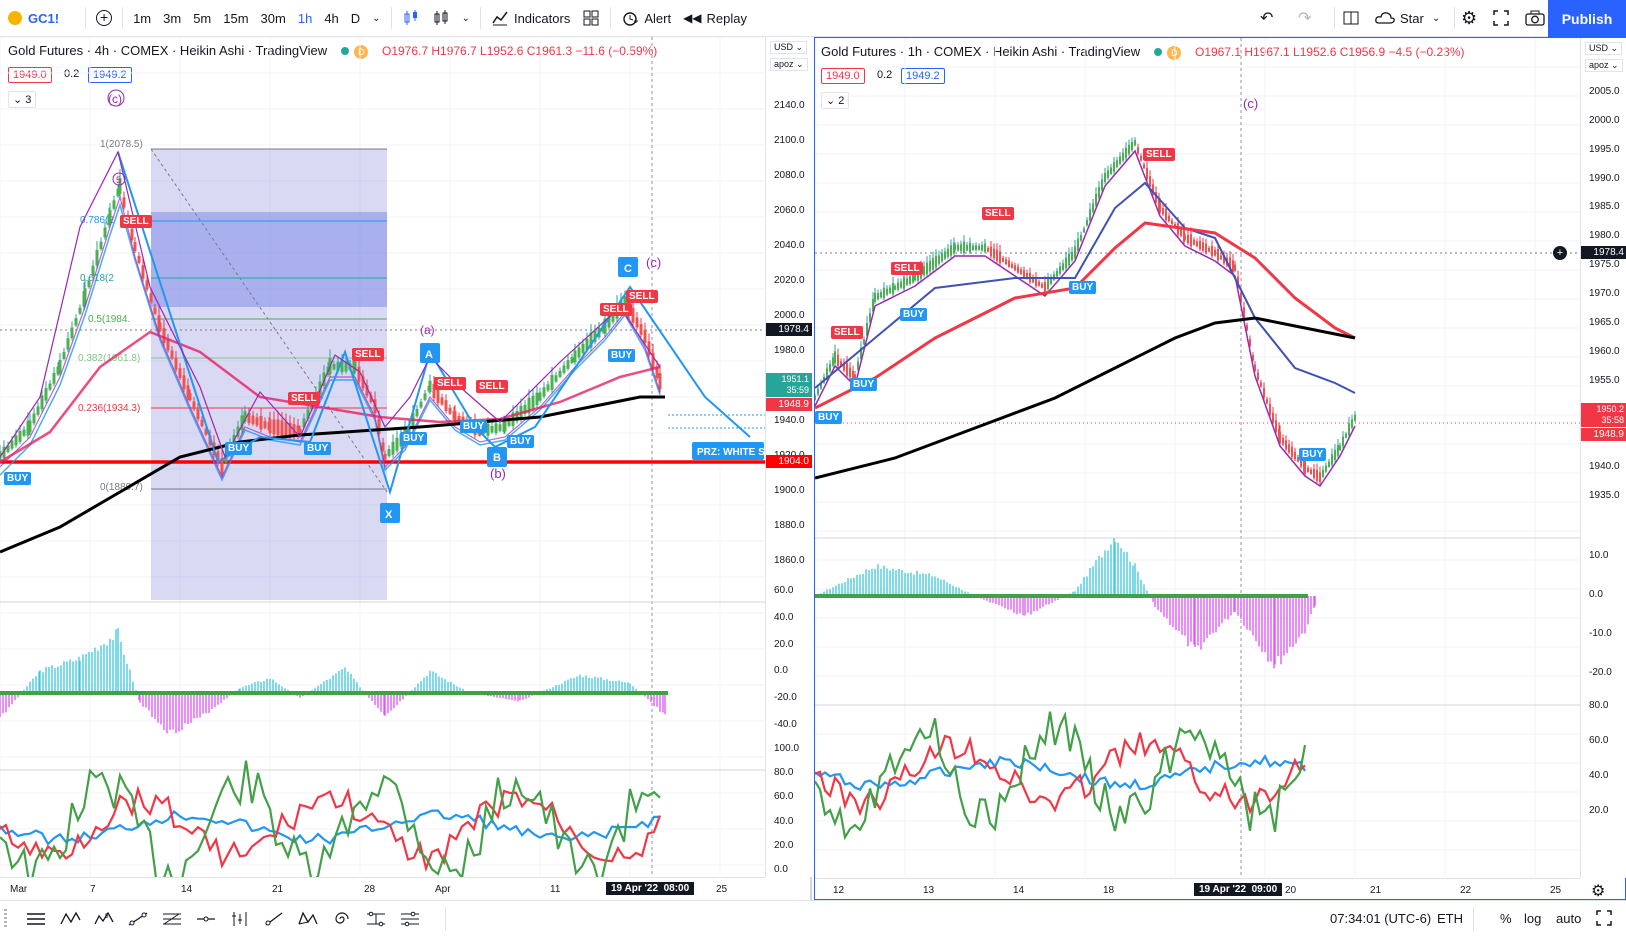  What do you see at coordinates (376, 18) in the screenshot?
I see `interval-dropdown: ⌄` at bounding box center [376, 18].